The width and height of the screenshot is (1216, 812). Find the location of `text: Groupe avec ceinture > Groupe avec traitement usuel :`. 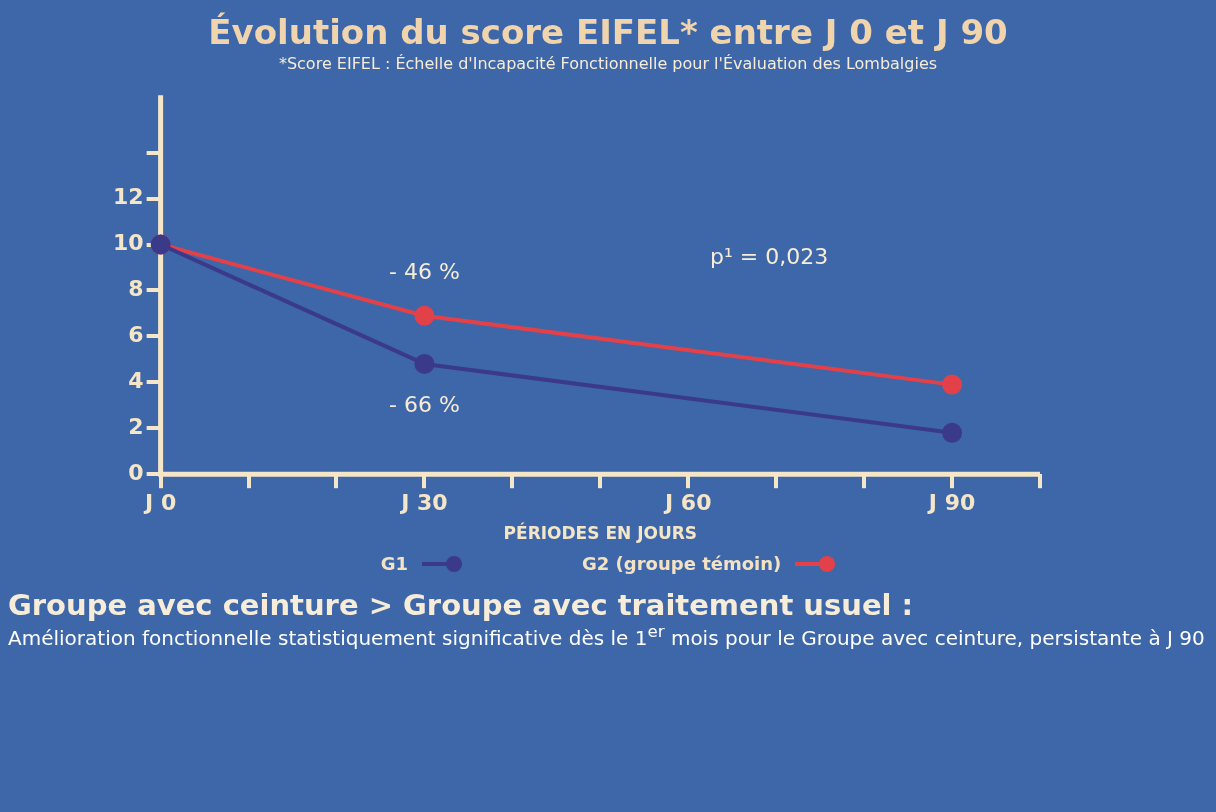

text: Groupe avec ceinture > Groupe avec traitement usuel : is located at coordinates (461, 605).